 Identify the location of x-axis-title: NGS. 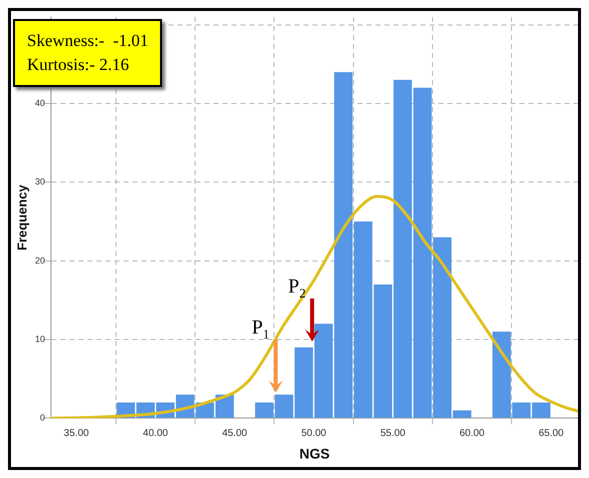
(314, 453).